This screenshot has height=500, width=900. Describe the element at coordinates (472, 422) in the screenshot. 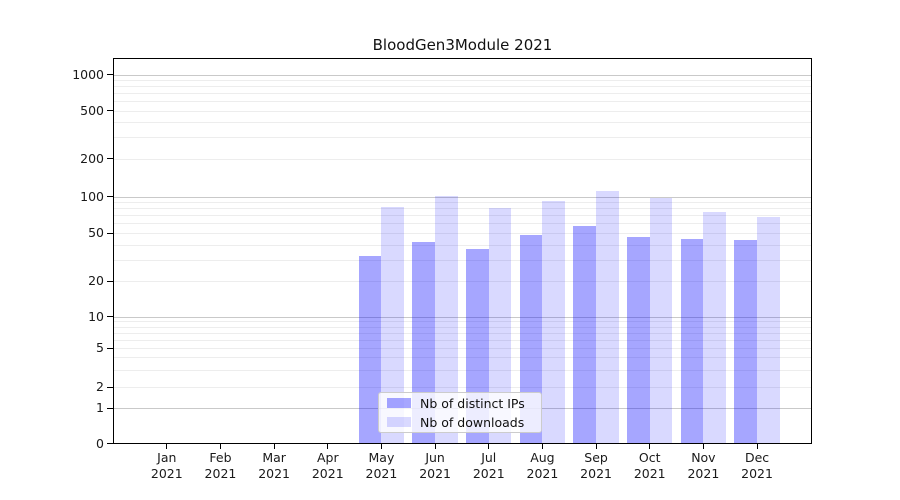

I see `legend-label-downloads: Nb of downloads` at that location.